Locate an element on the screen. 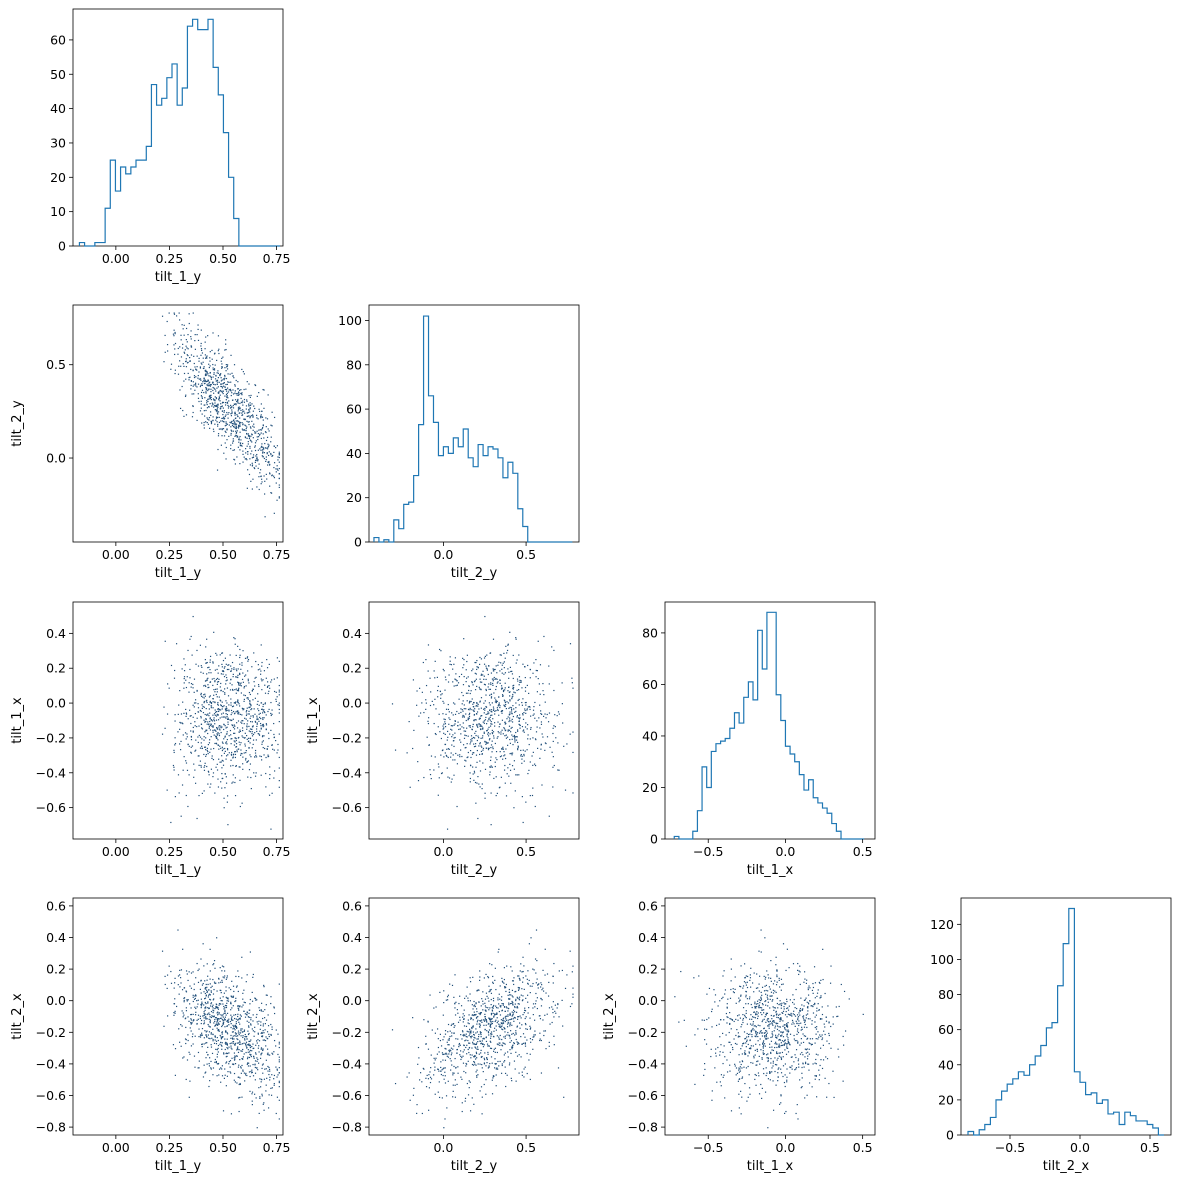 The width and height of the screenshot is (1181, 1189). hist-tilt-1-y-ytick-label: 40 is located at coordinates (58, 108).